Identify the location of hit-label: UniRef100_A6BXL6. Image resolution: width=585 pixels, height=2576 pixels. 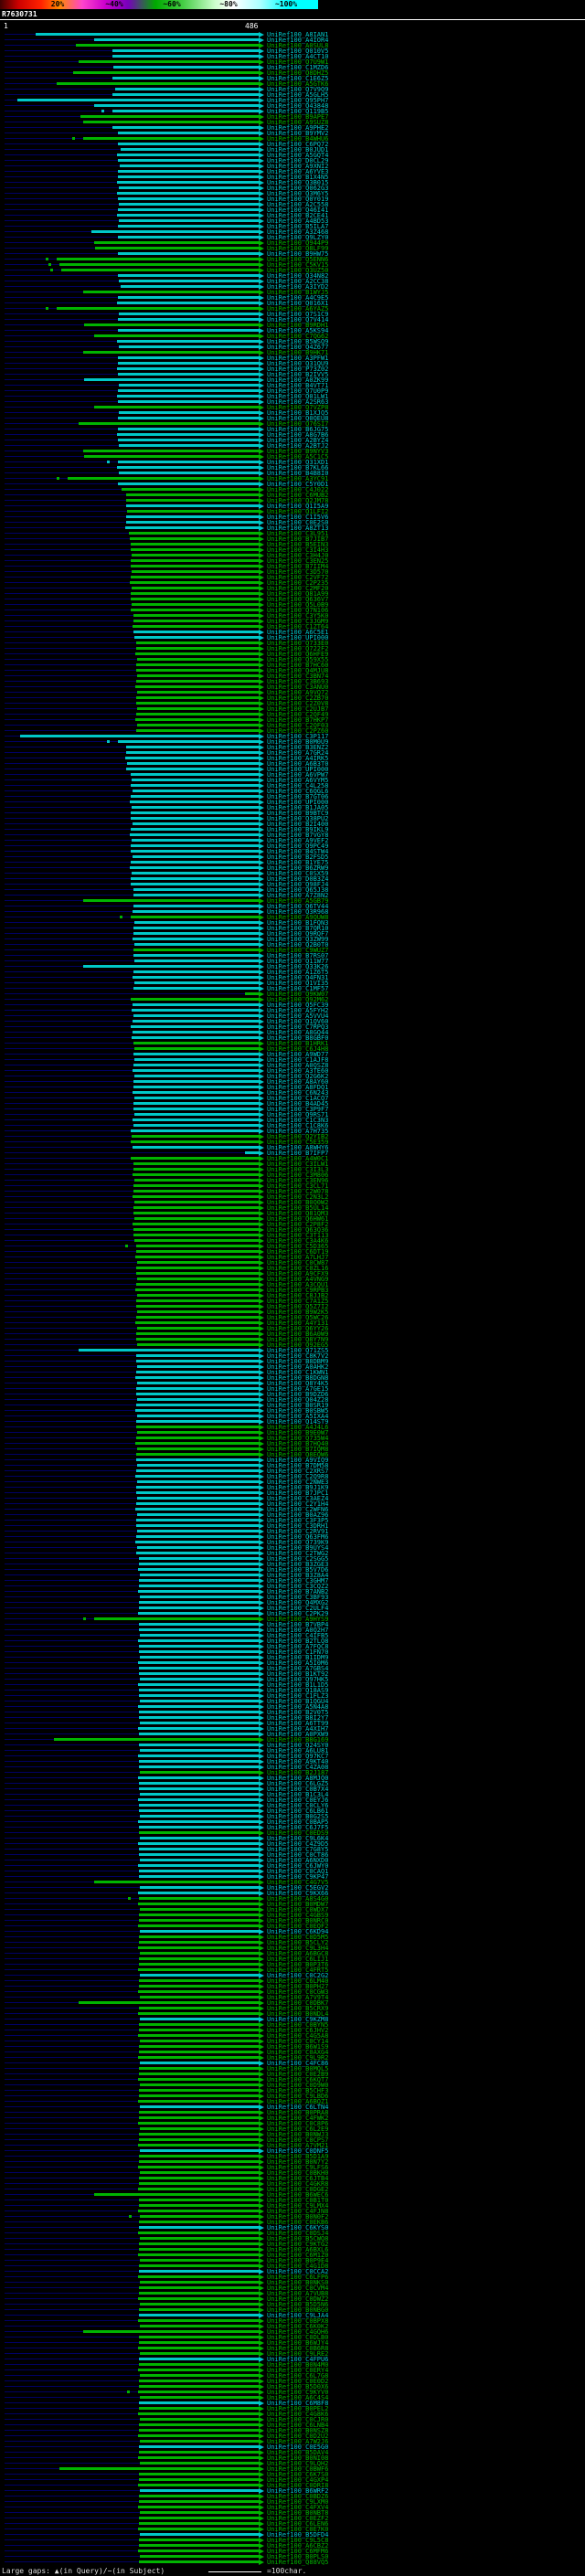
(298, 2249).